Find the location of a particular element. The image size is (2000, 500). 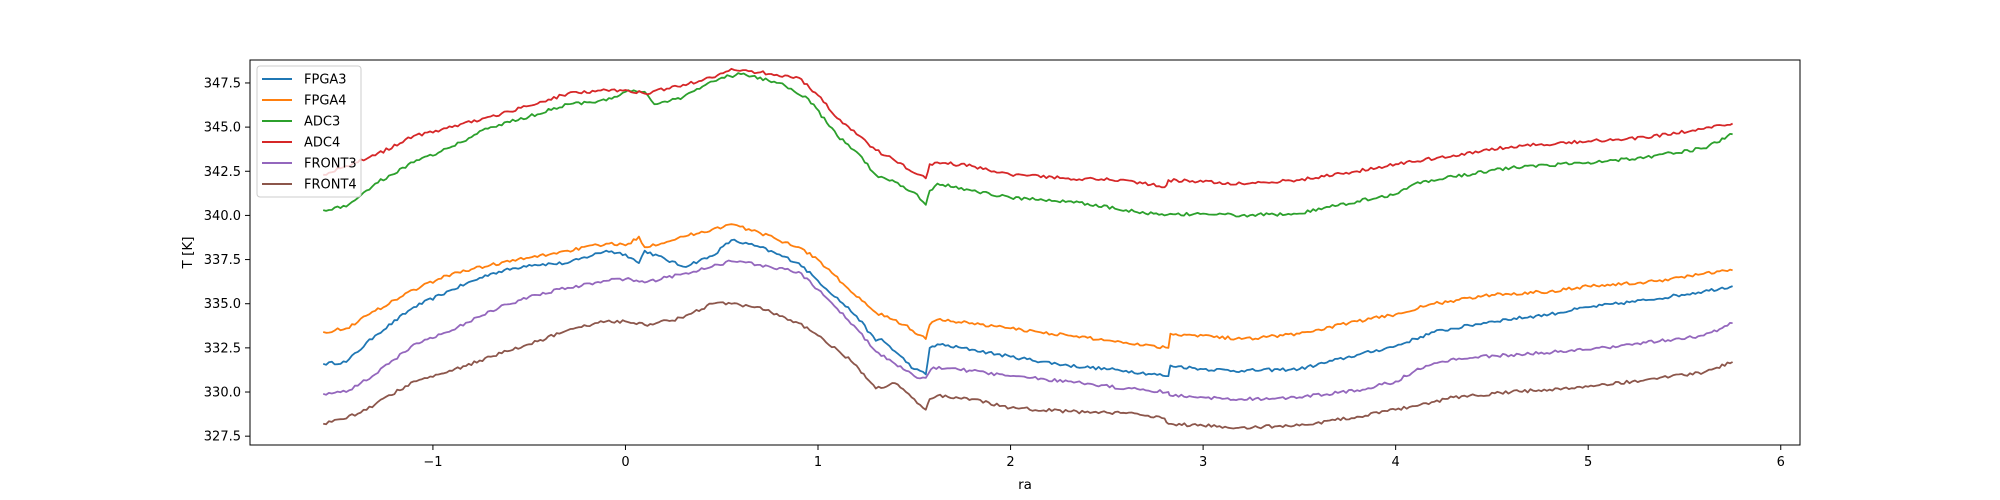

y-axis-label: T [K] is located at coordinates (188, 253).